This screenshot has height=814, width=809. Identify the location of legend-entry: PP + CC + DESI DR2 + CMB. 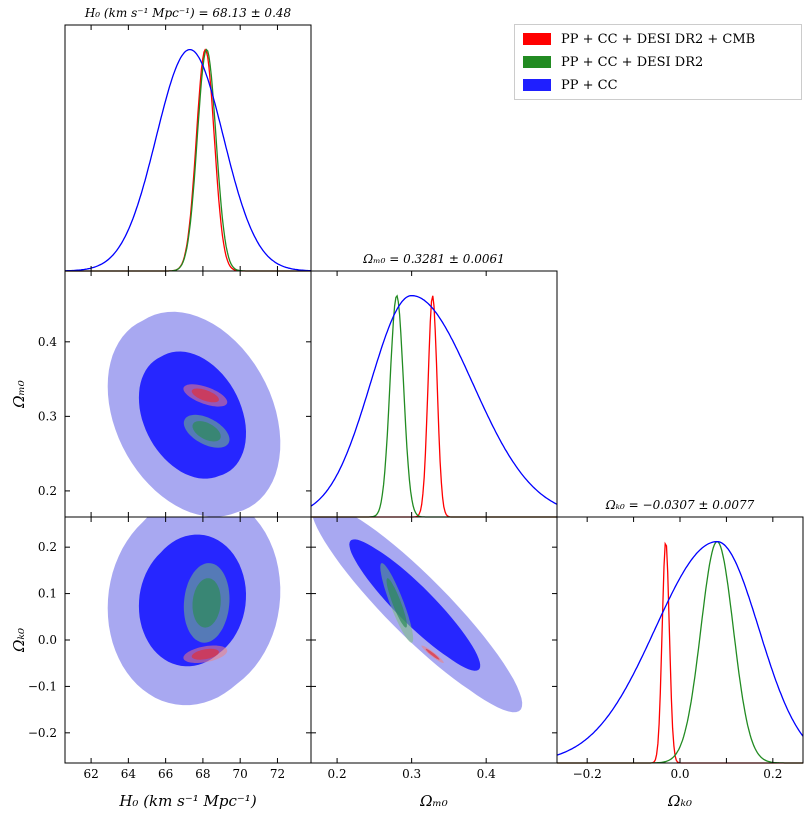
(639, 39).